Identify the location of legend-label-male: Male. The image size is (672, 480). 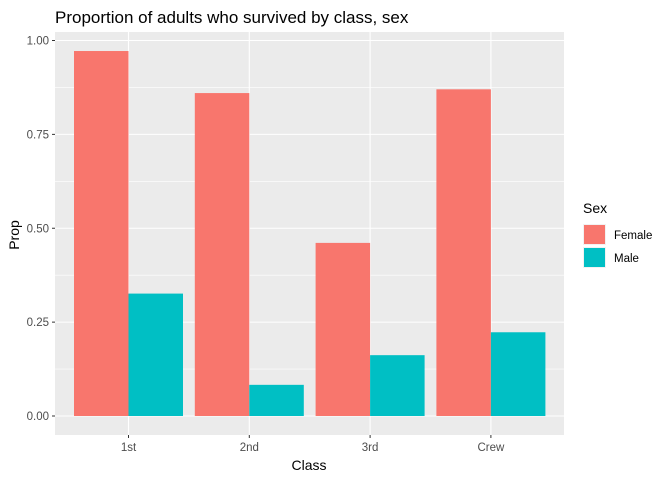
(626, 259).